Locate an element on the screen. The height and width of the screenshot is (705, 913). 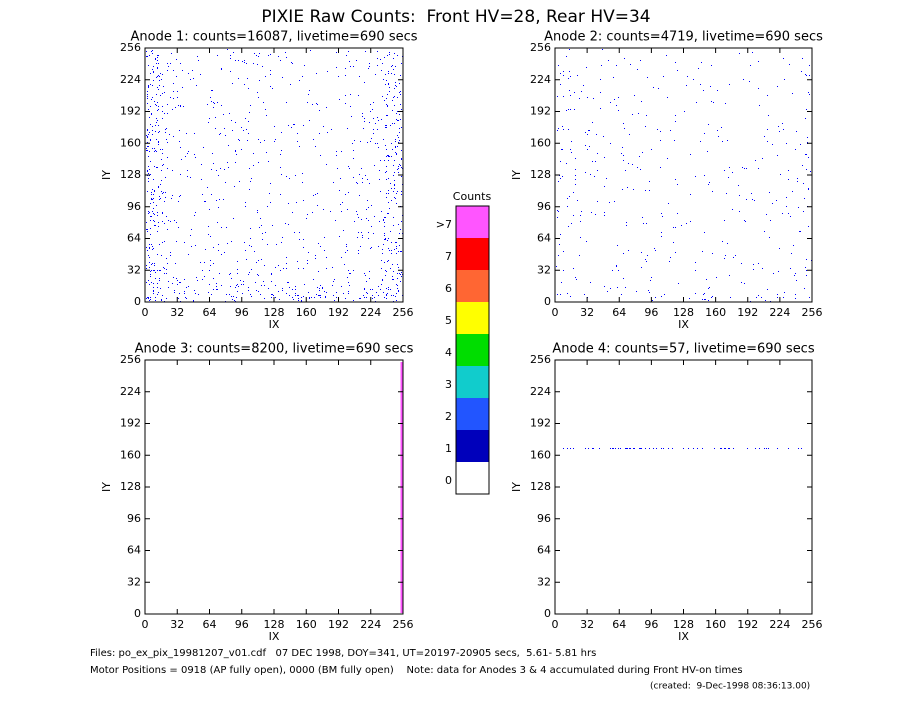
colorbar-label: 1 is located at coordinates (448, 448).